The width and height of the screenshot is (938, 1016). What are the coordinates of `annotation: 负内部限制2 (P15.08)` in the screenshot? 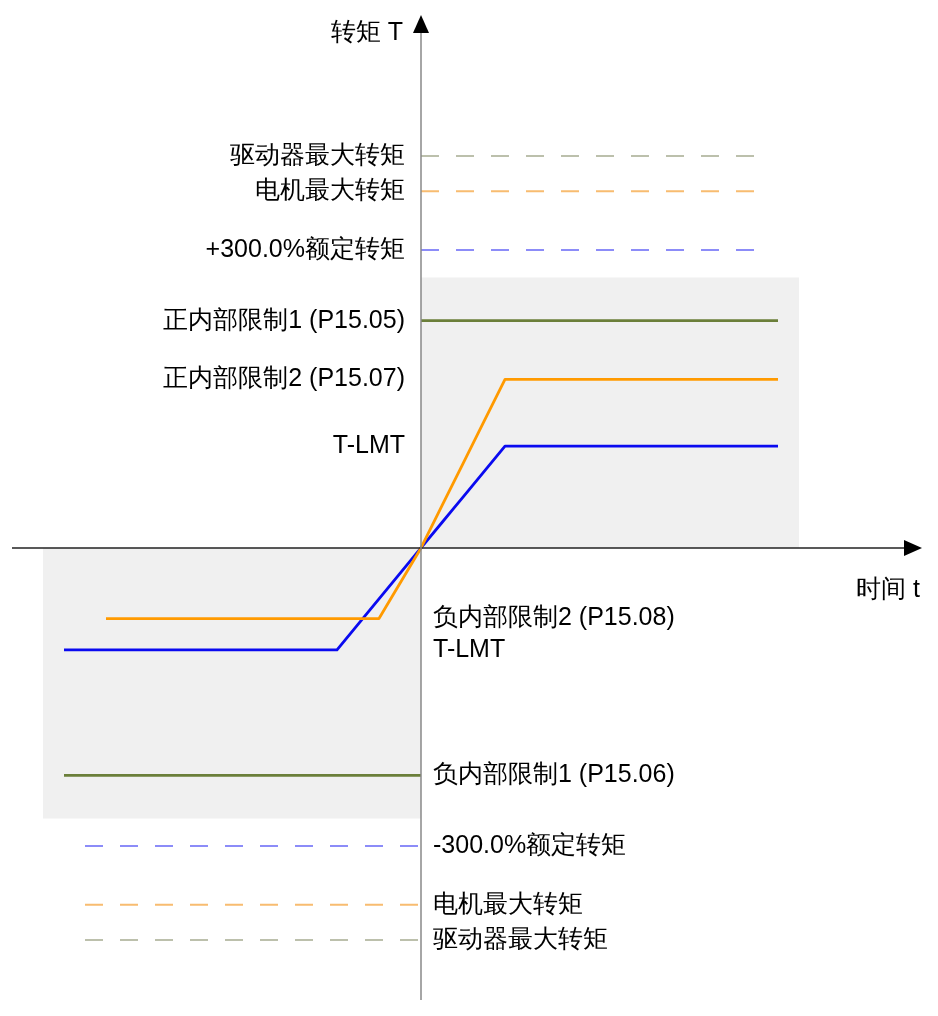 It's located at (554, 616).